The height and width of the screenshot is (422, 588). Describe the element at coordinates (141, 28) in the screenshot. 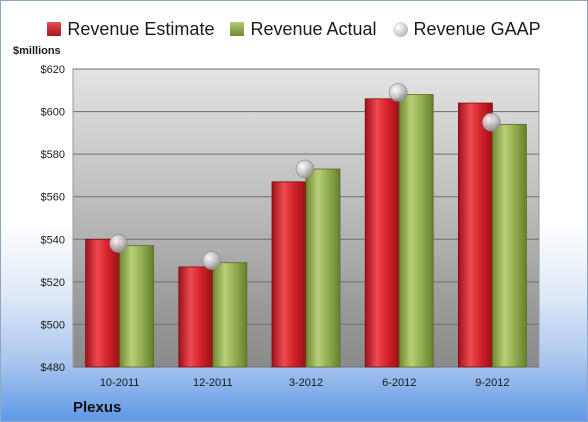

I see `legend-label-estimate: Revenue Estimate` at that location.